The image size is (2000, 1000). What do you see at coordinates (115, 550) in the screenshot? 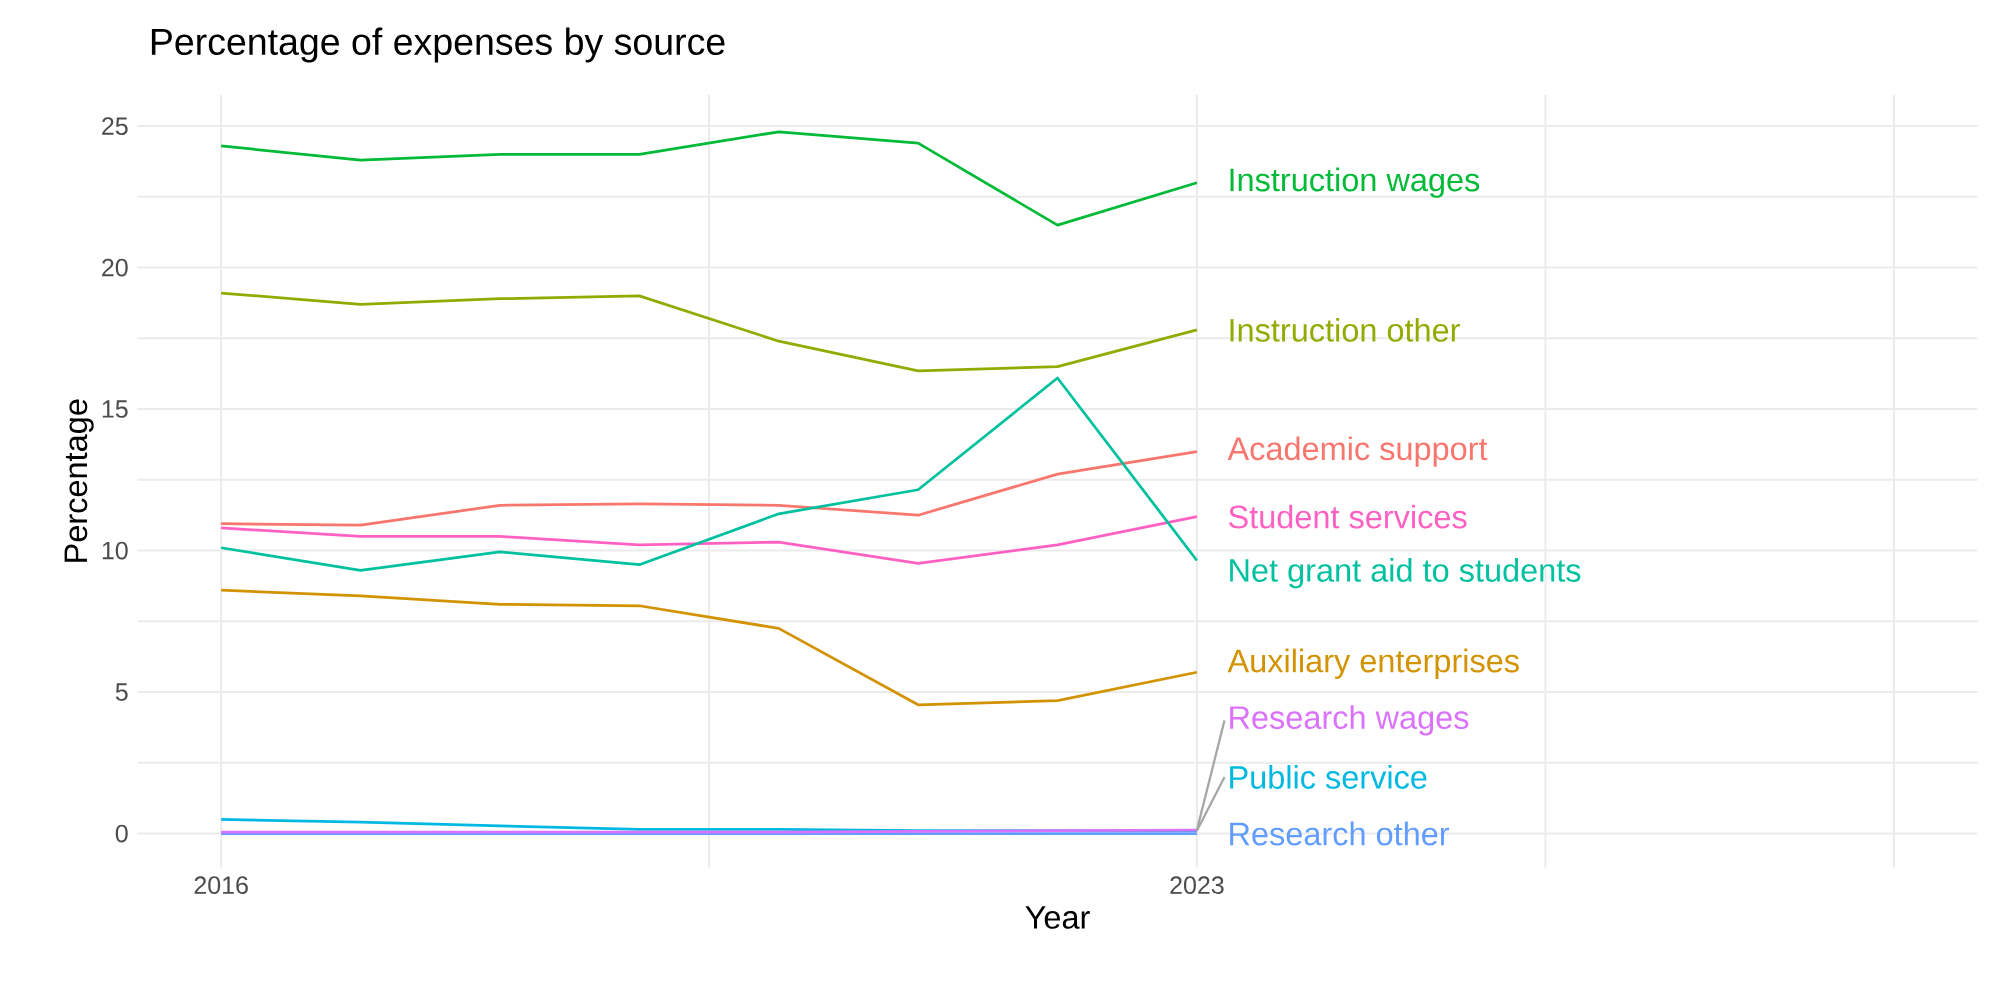
I see `y-tick-label: 10` at bounding box center [115, 550].